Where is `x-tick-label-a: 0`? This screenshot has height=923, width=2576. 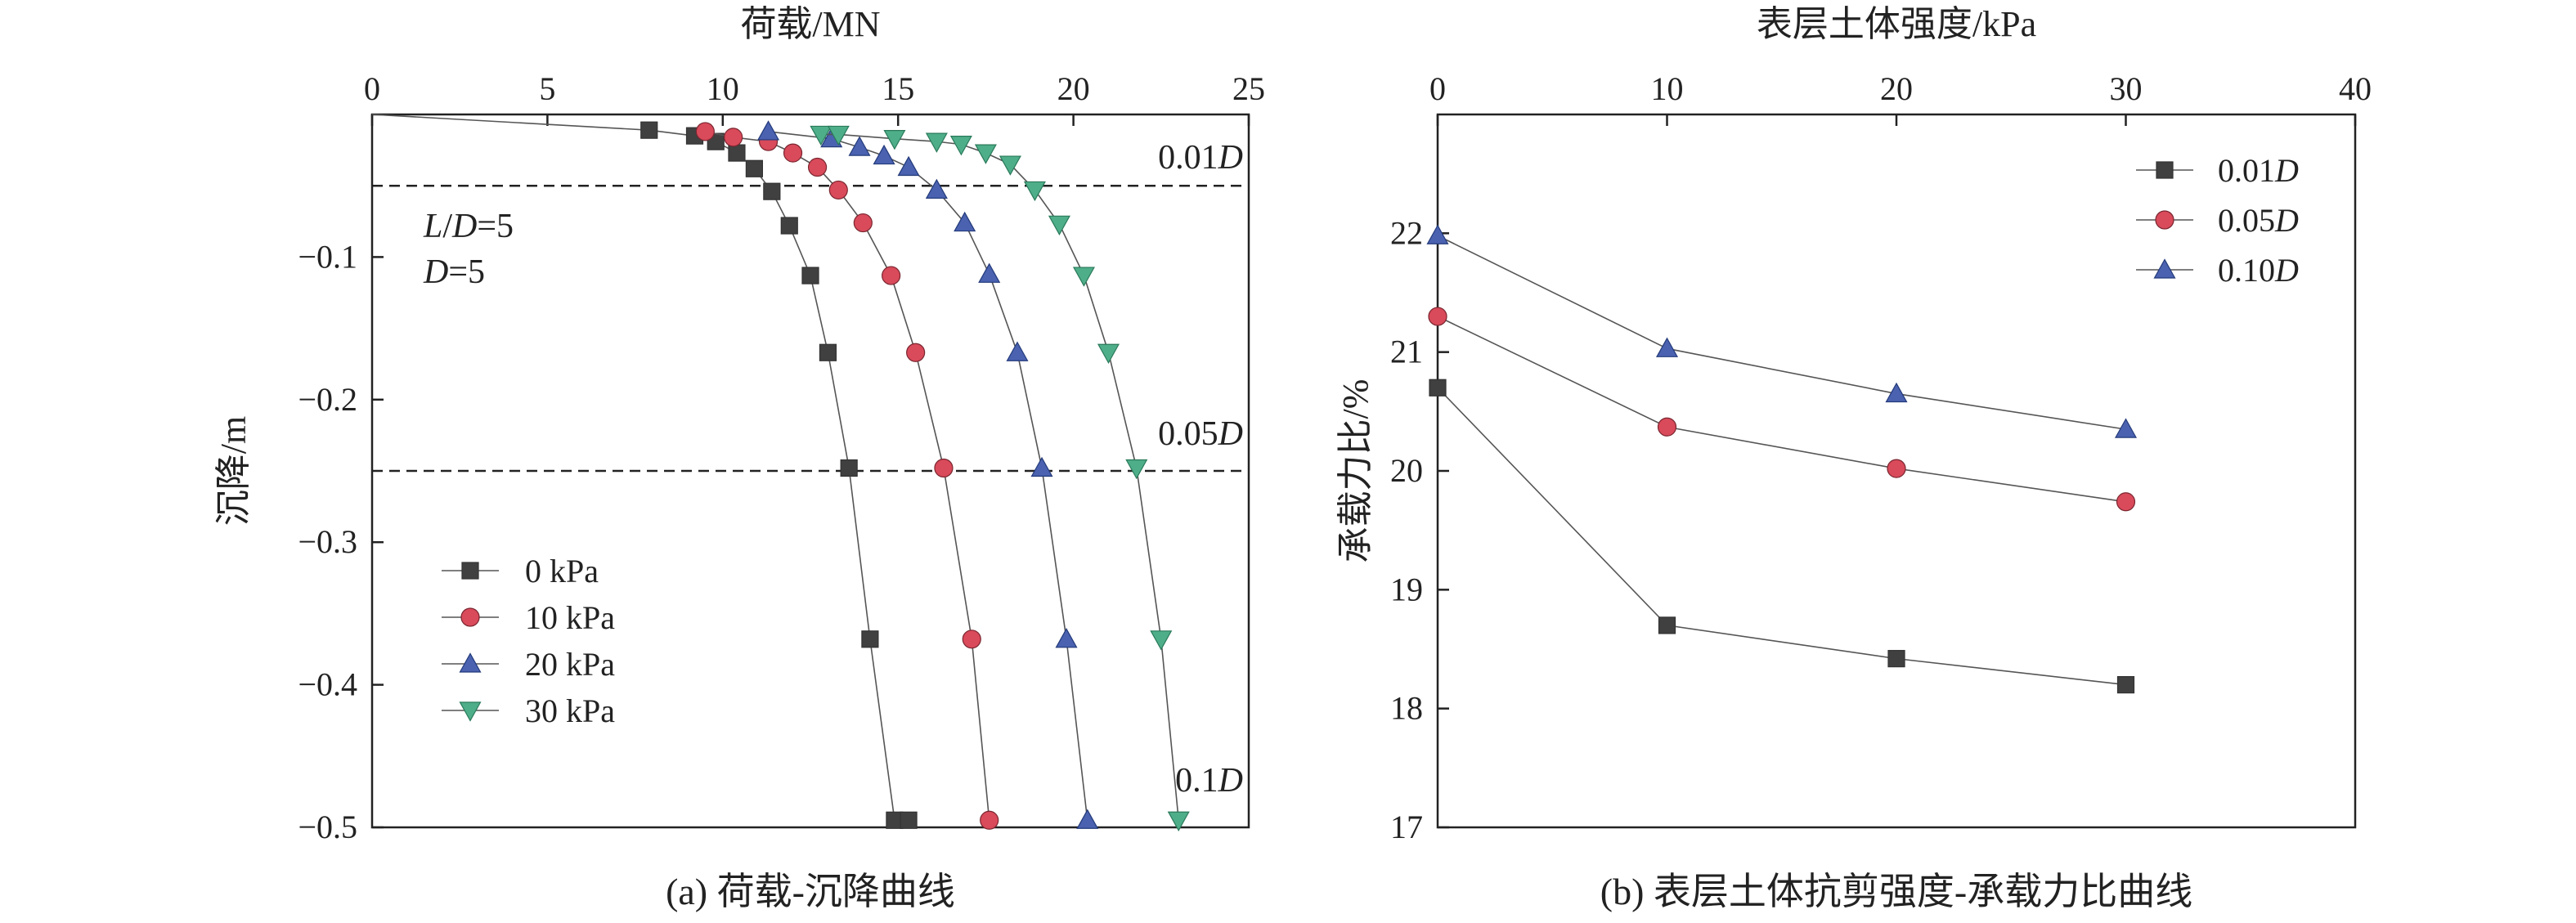
x-tick-label-a: 0 is located at coordinates (372, 88).